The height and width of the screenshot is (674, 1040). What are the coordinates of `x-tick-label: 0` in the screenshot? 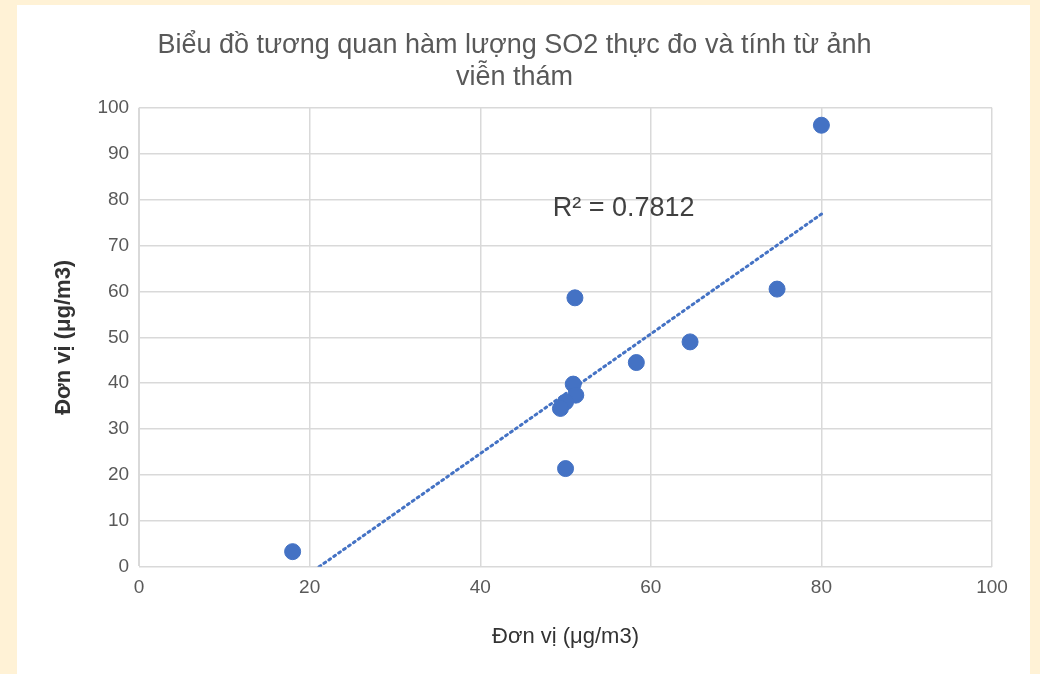 It's located at (139, 587).